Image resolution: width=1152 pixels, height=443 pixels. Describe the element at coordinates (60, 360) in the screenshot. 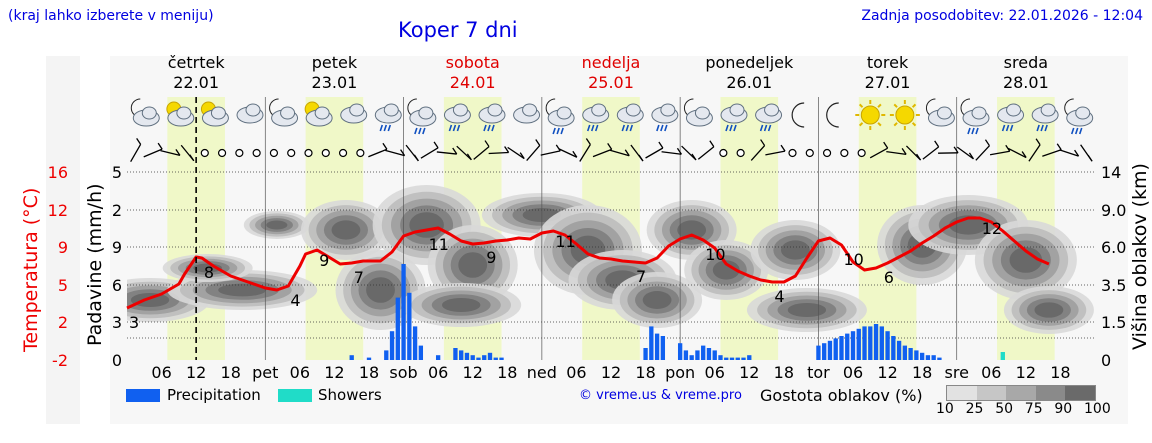

I see `temperature-tick: -2` at that location.